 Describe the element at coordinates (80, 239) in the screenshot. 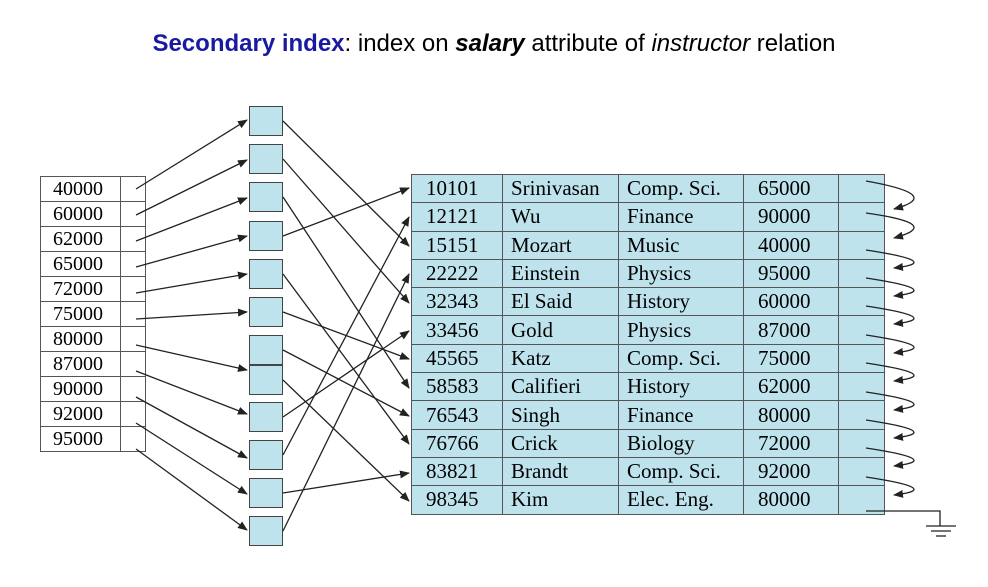

I see `index-key: 62000` at that location.